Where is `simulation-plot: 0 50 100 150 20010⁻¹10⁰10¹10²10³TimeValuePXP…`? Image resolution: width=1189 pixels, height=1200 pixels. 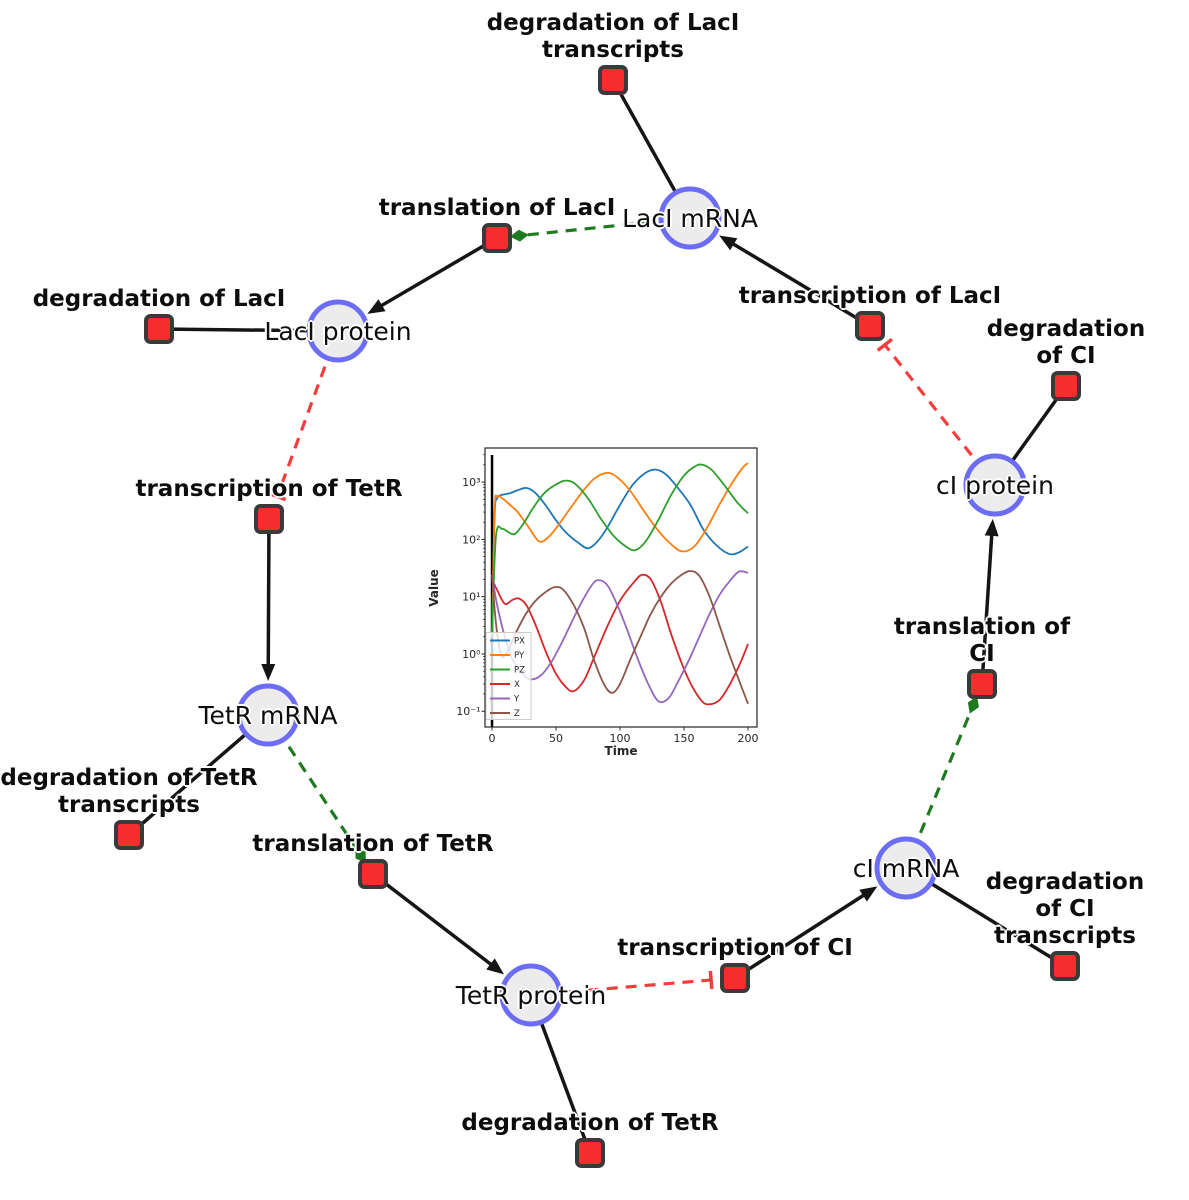 simulation-plot: 0 50 100 150 20010⁻¹10⁰10¹10²10³TimeValuePXP… is located at coordinates (593, 602).